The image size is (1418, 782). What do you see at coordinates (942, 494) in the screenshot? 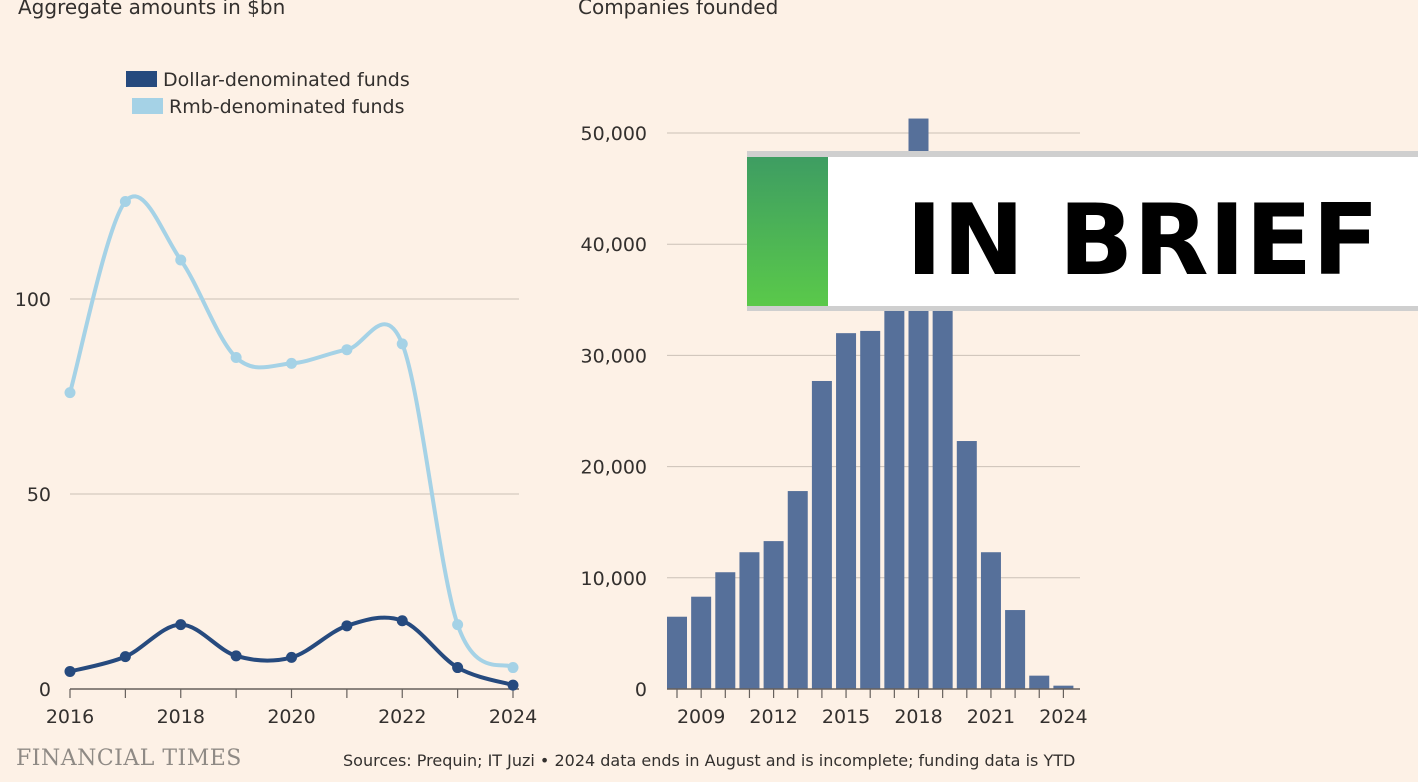
I see `bar-2019` at bounding box center [942, 494].